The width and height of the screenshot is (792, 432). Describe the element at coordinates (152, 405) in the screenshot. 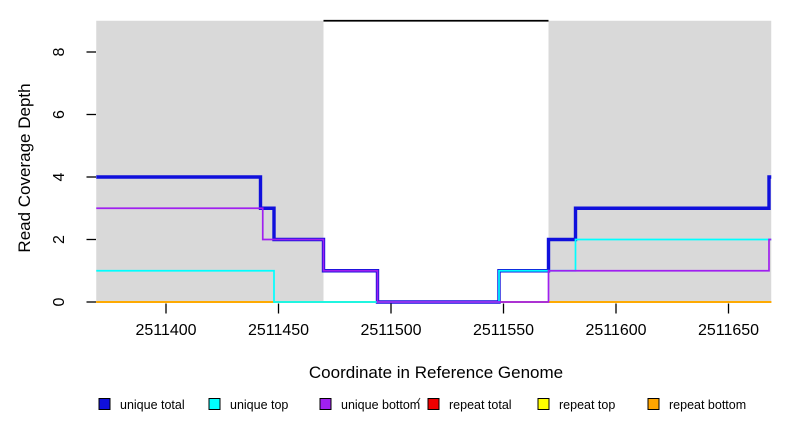

I see `legend-label: unique total` at that location.